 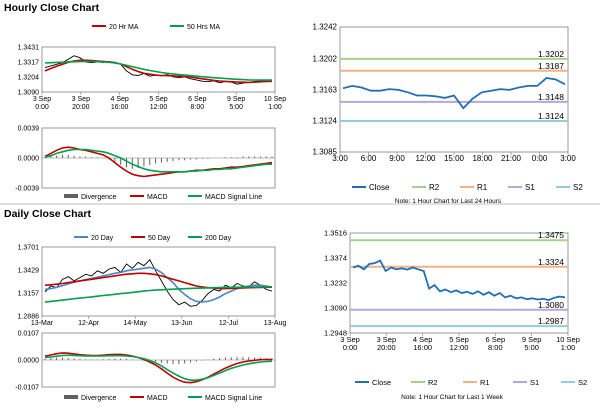 What do you see at coordinates (52, 8) in the screenshot?
I see `hourly-section-title: Hourly Close Chart` at bounding box center [52, 8].